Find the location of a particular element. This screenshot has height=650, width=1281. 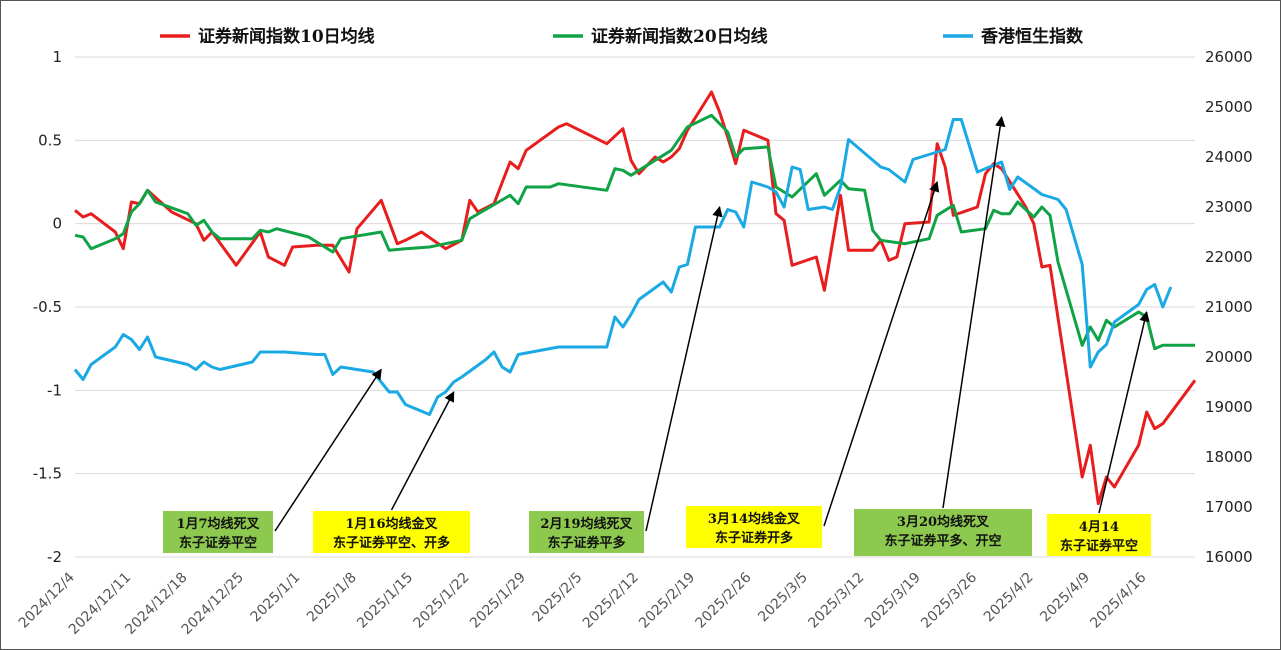

y-left-tick-label: -0.5 is located at coordinates (47, 307).